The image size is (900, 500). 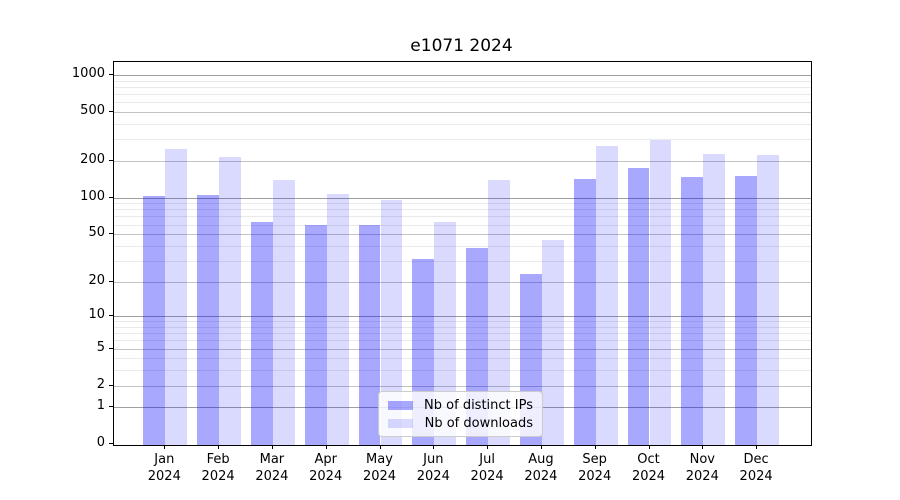 I want to click on legend: Nb of distinct IPs Nb of downloads, so click(x=460, y=414).